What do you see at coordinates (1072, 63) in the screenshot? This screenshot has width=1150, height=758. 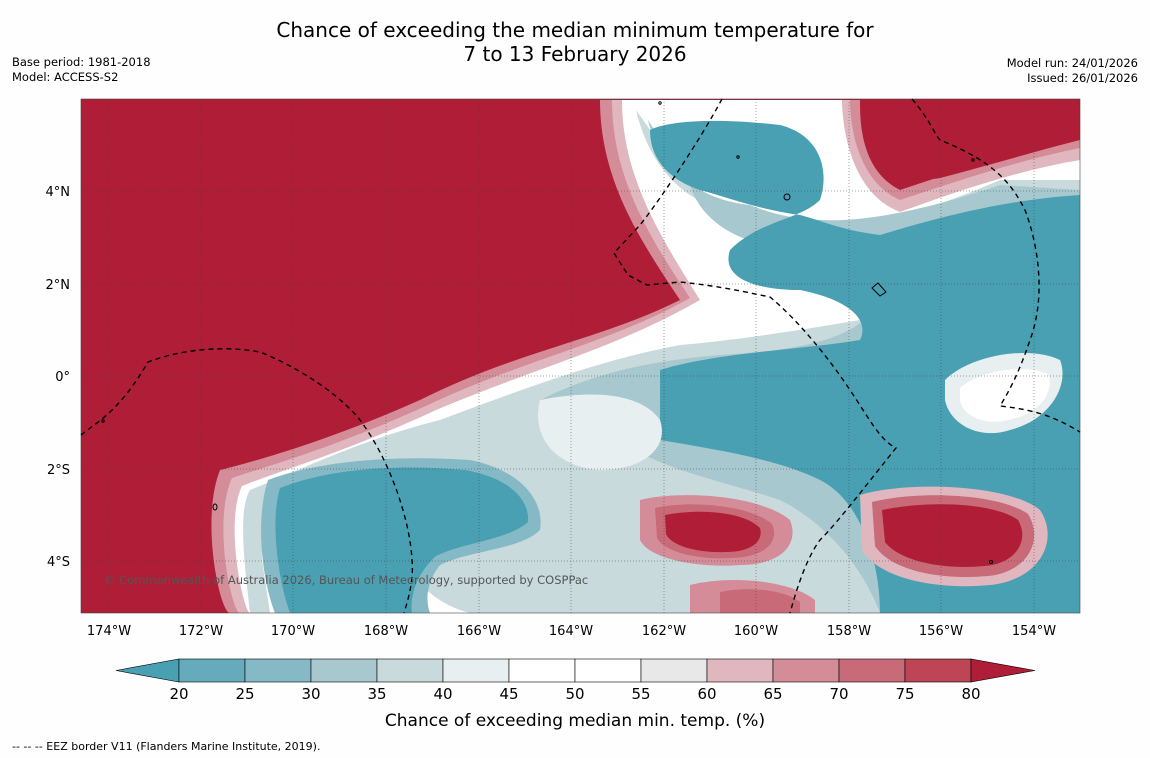 I see `model-run: Model run: 24/01/2026` at bounding box center [1072, 63].